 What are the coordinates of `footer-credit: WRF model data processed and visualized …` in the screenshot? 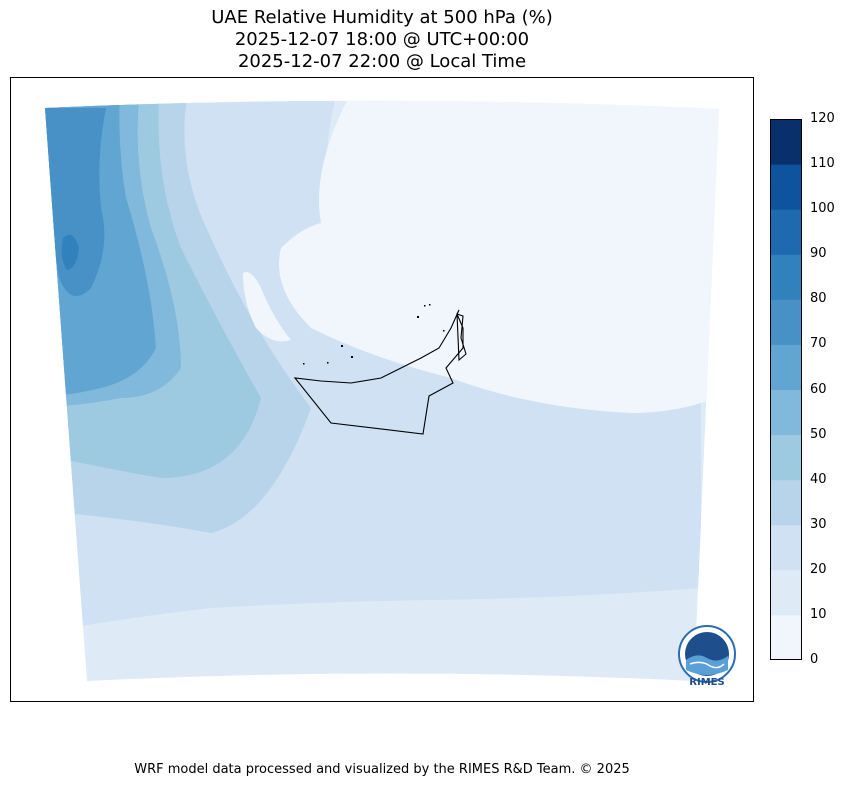 It's located at (382, 769).